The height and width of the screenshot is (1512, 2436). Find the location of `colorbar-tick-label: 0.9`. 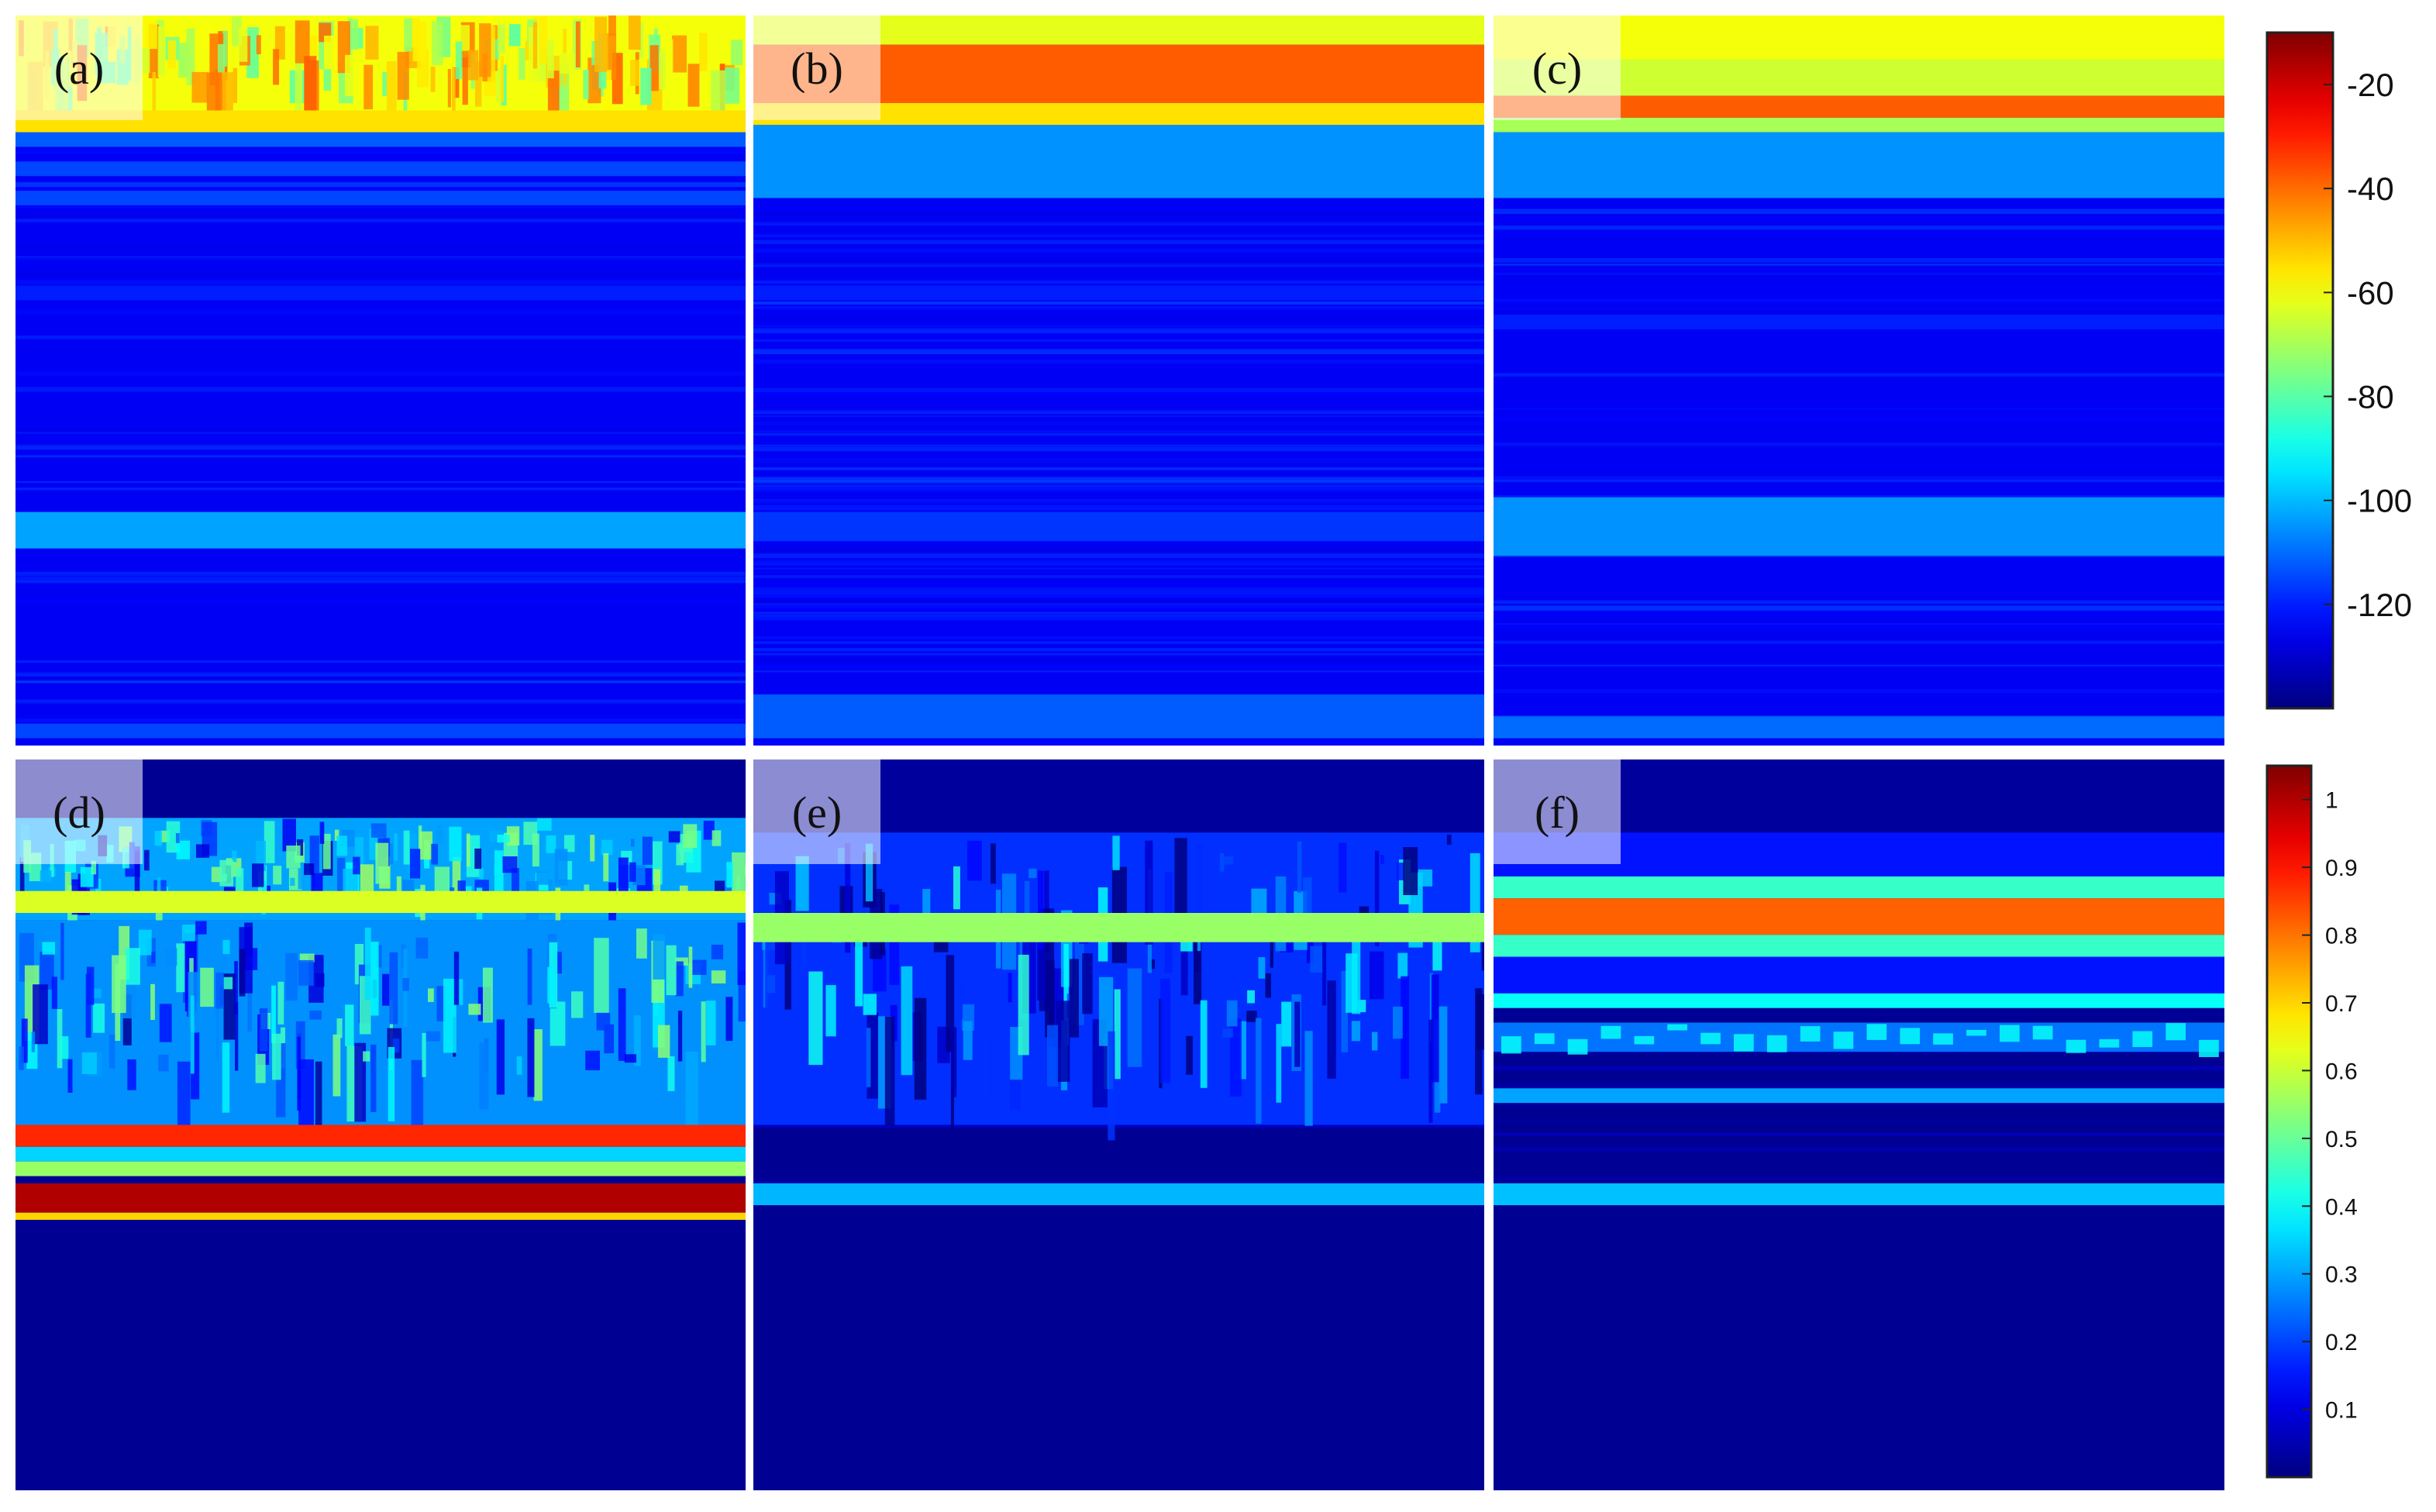

colorbar-tick-label: 0.9 is located at coordinates (2341, 868).